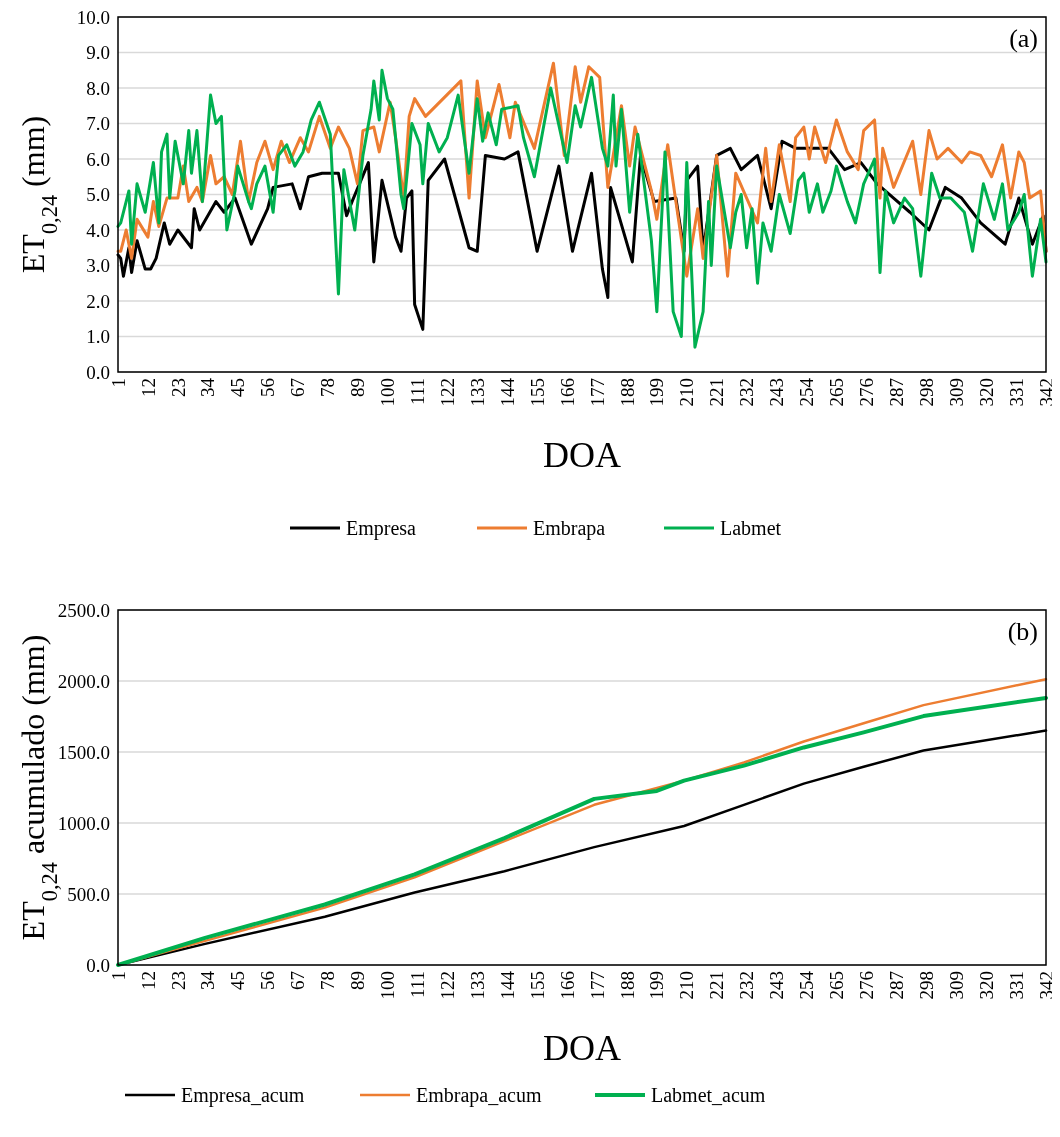  I want to click on y-tick-label: 2000.0, so click(83, 681).